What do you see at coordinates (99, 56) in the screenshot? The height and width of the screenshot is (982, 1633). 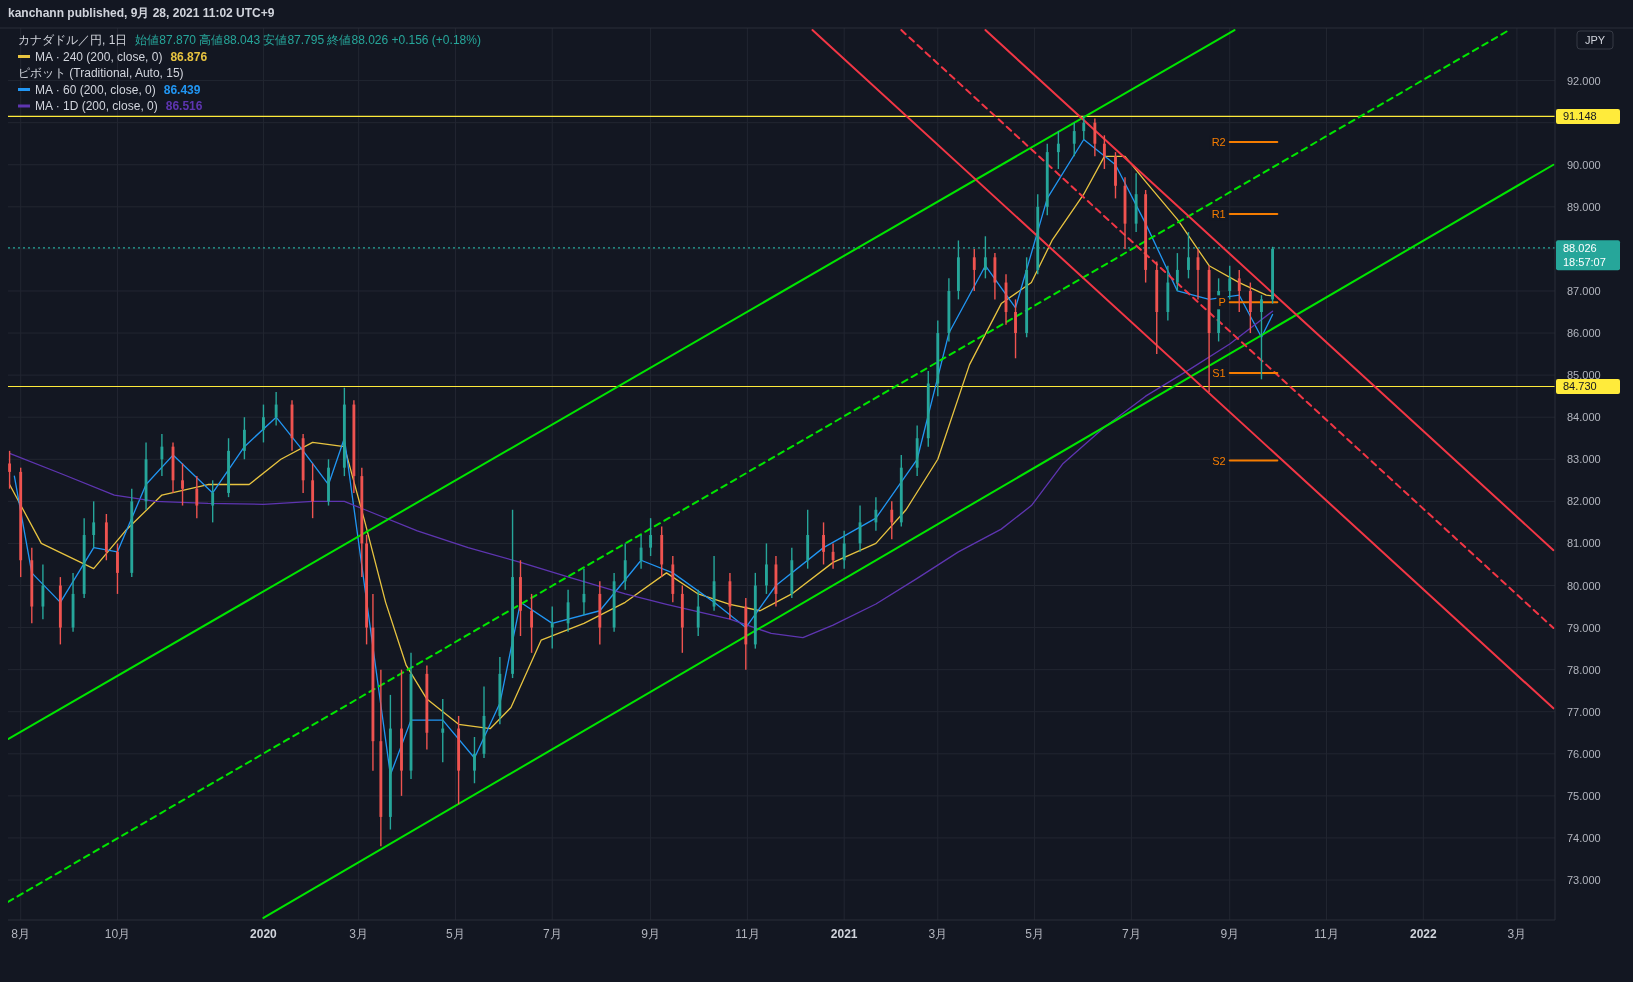 I see `legend-label: MA · 240 (200, close, 0)` at bounding box center [99, 56].